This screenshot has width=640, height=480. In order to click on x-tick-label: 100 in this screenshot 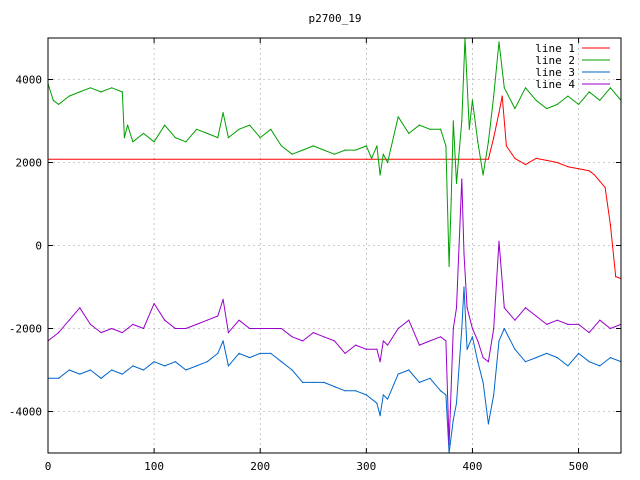, I will do `click(154, 466)`.